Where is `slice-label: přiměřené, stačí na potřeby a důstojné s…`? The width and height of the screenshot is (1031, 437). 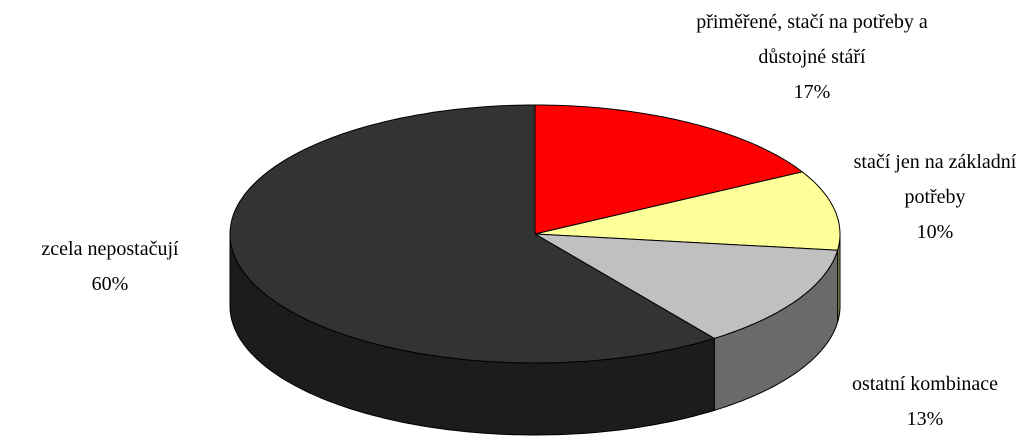 slice-label: přiměřené, stačí na potřeby a důstojné s… is located at coordinates (812, 57).